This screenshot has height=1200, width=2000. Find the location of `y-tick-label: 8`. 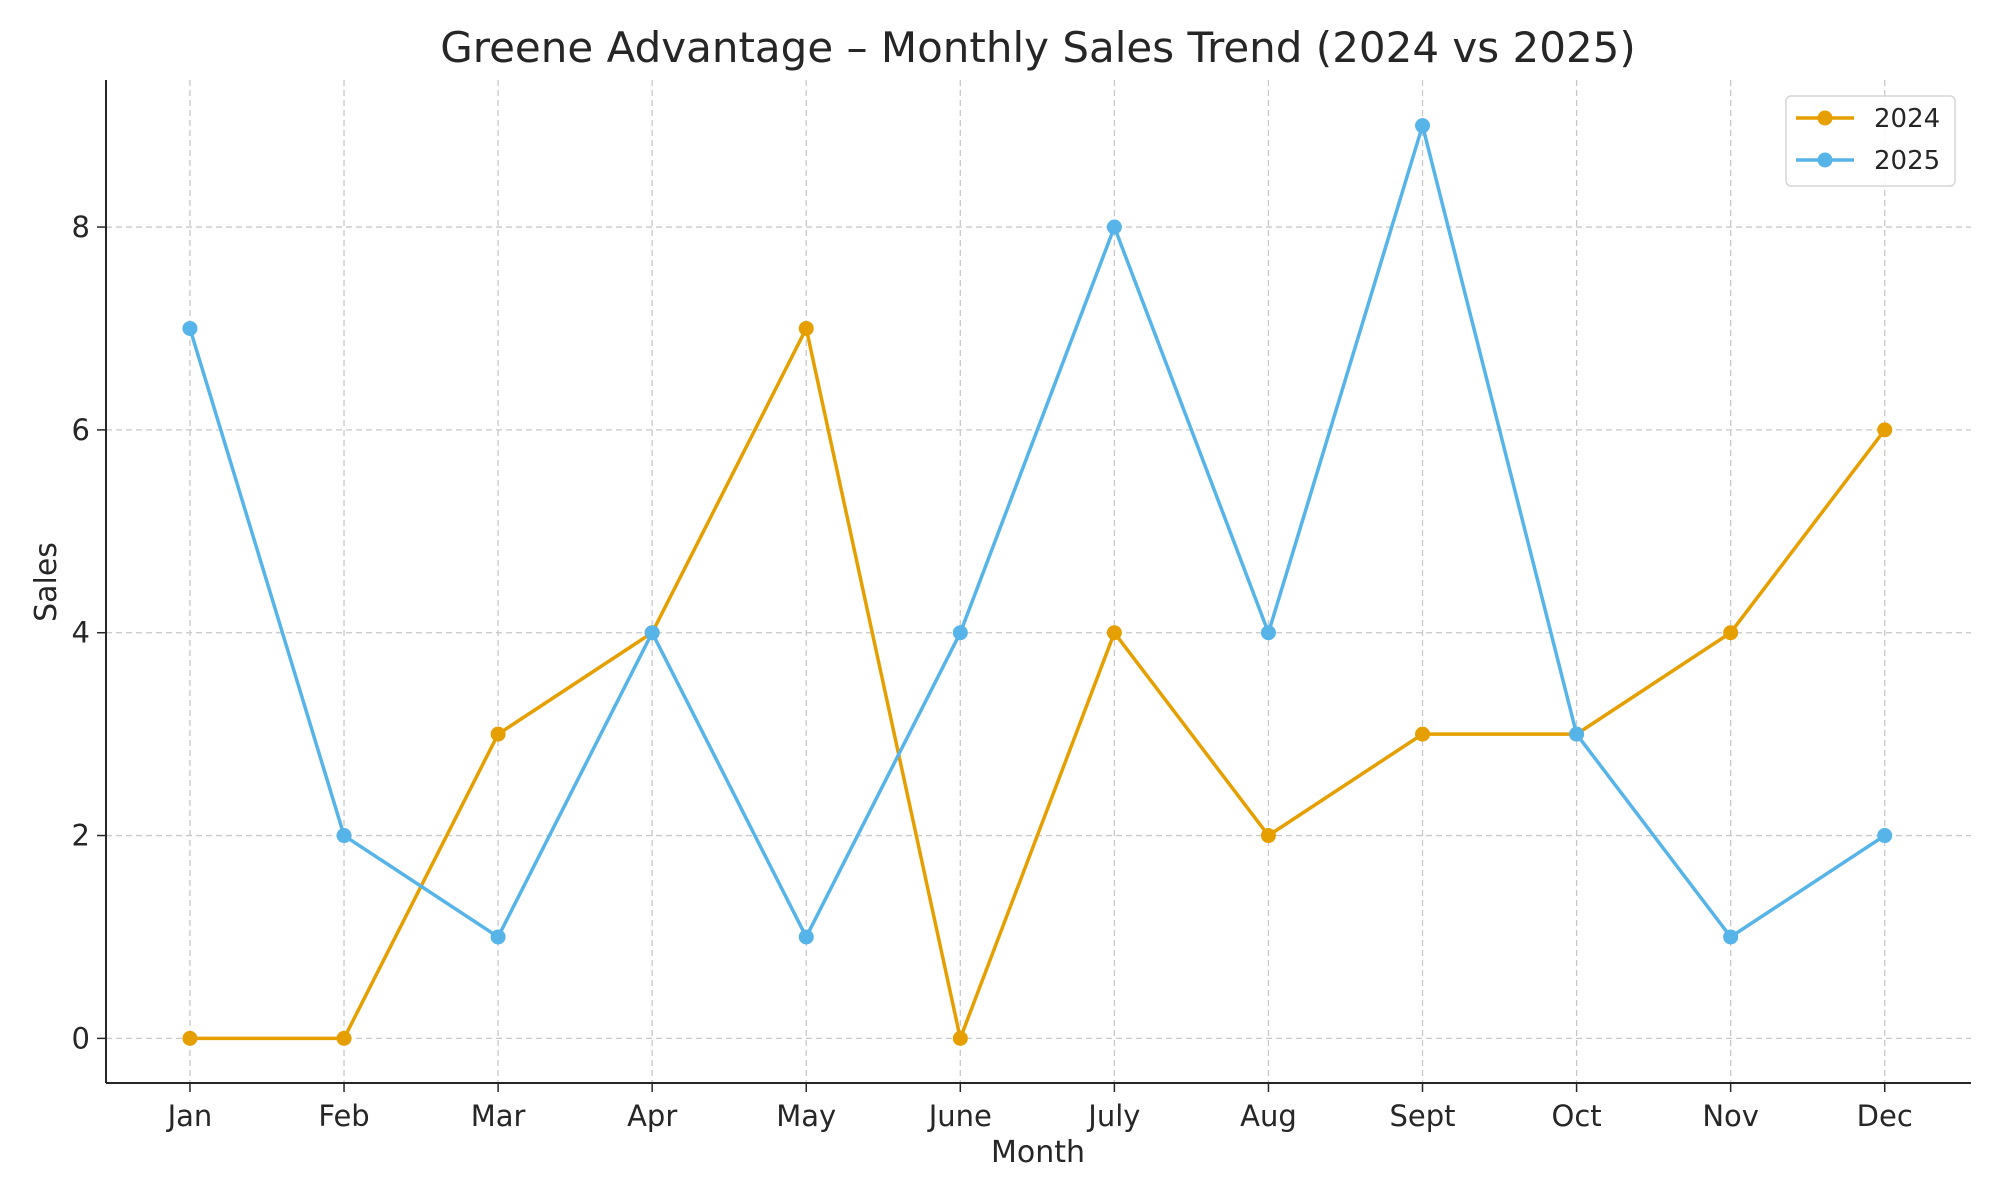

y-tick-label: 8 is located at coordinates (81, 227).